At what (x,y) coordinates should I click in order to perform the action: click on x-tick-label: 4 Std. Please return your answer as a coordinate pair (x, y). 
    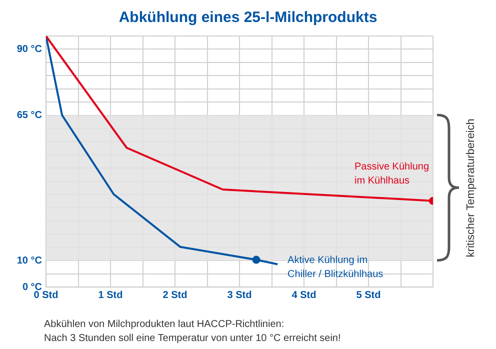
    Looking at the image, I should click on (304, 295).